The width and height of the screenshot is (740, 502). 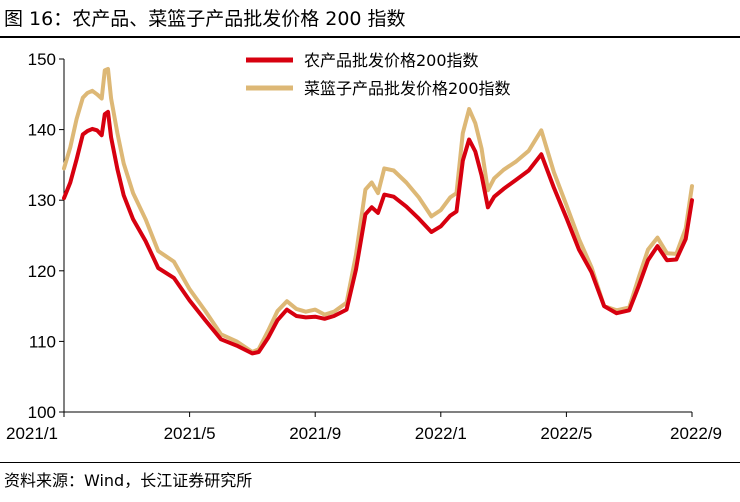 What do you see at coordinates (32, 433) in the screenshot?
I see `x-tick-label: 2021/1` at bounding box center [32, 433].